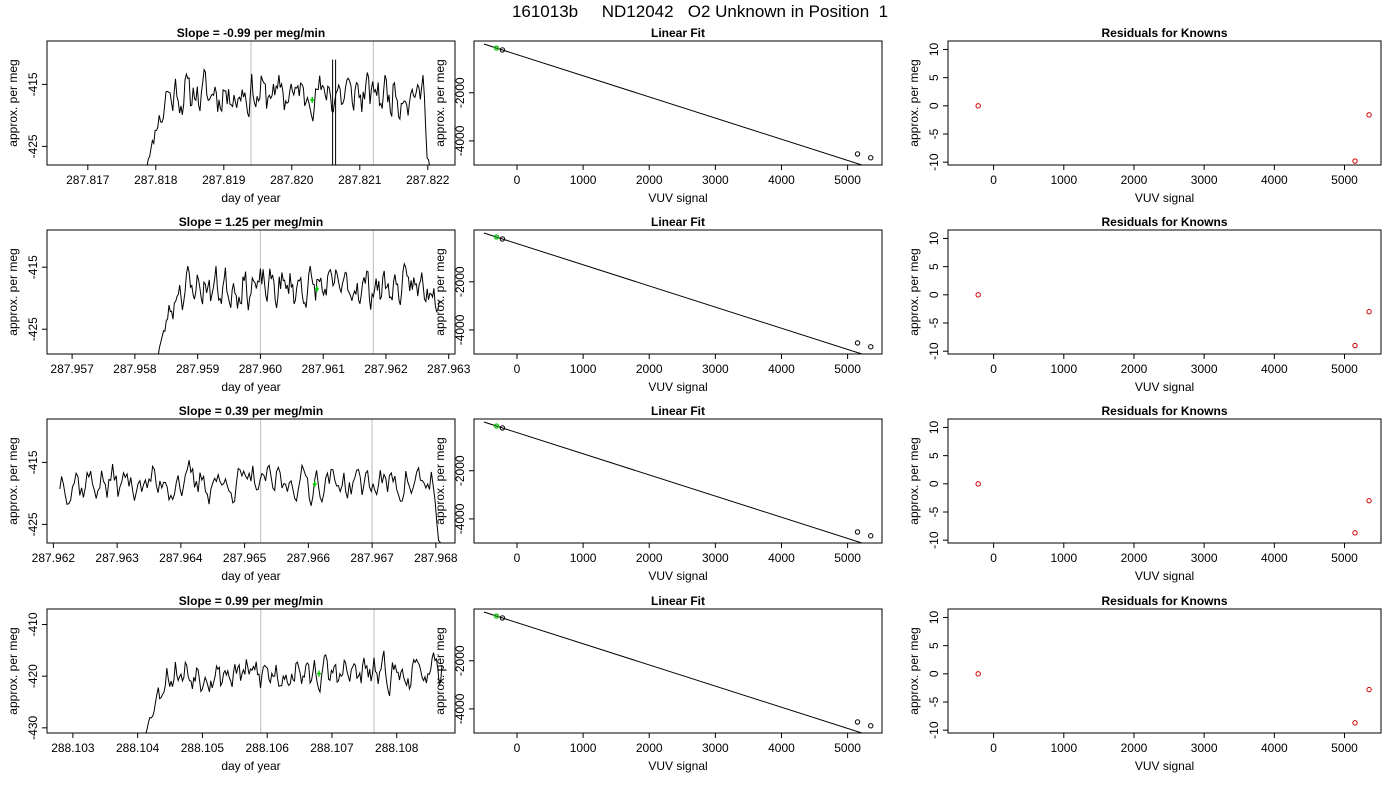 This screenshot has height=800, width=1400. Describe the element at coordinates (203, 748) in the screenshot. I see `x-tick-label: 288.105` at that location.